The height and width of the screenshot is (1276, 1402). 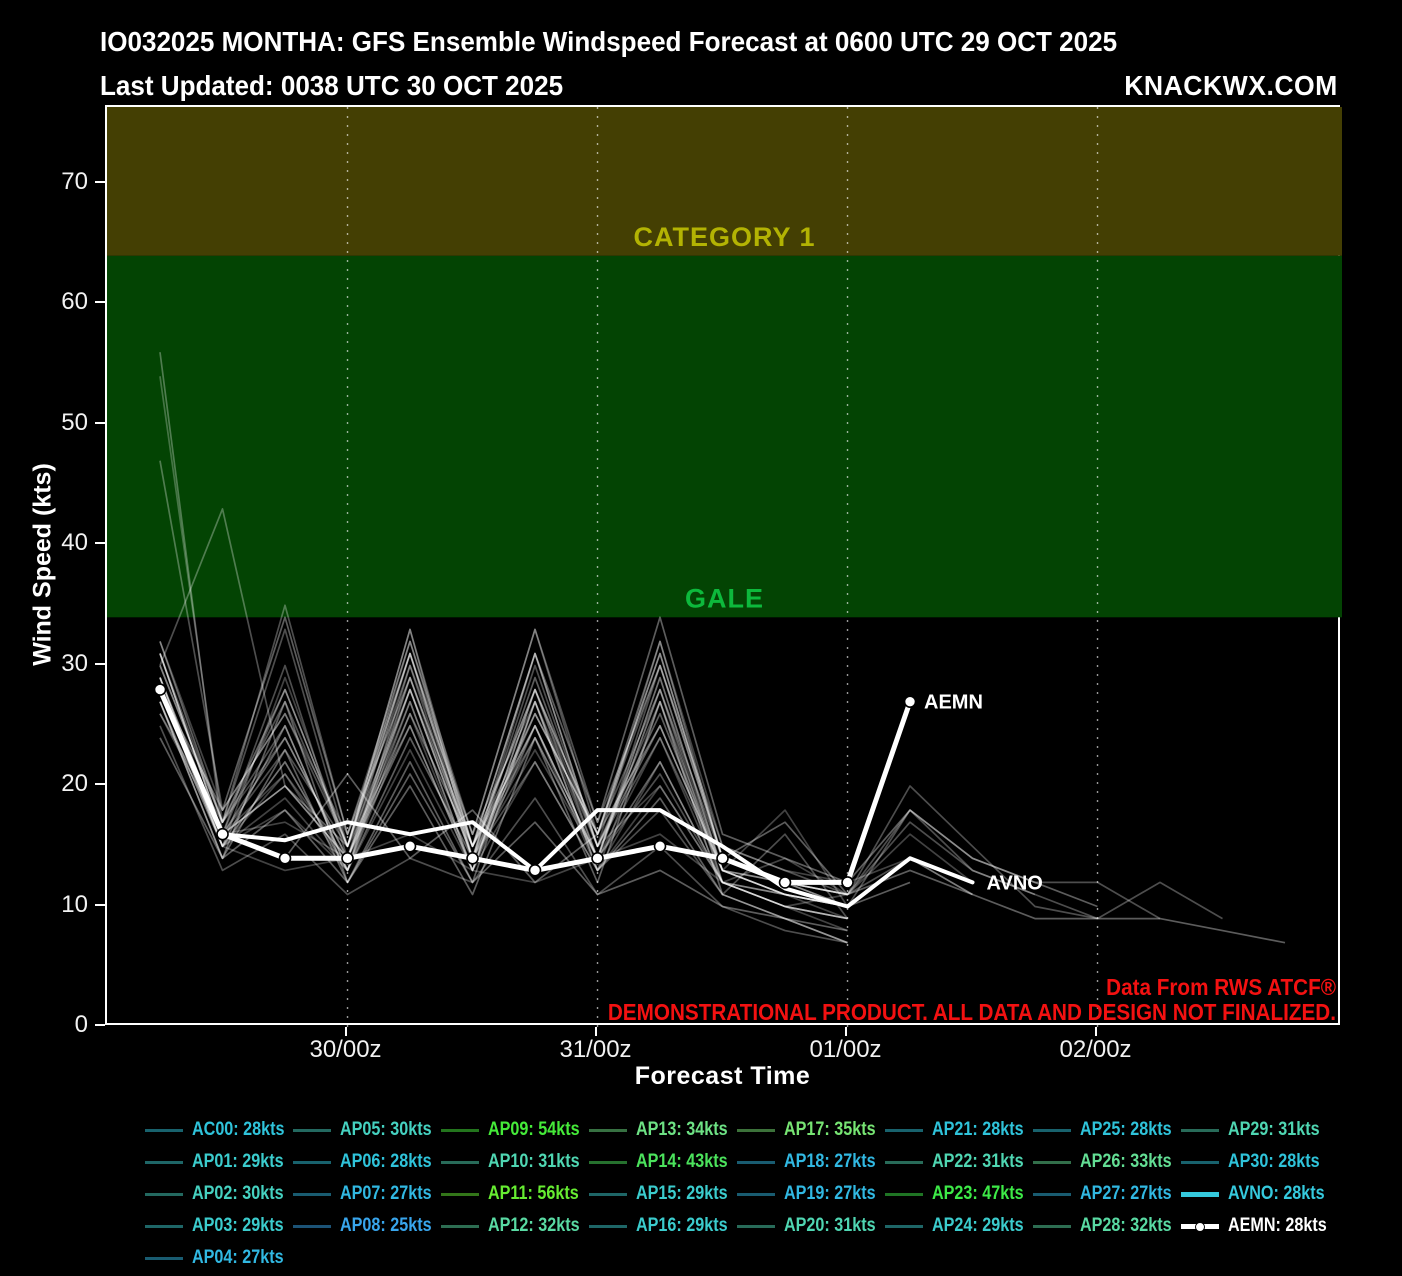 What do you see at coordinates (830, 1225) in the screenshot?
I see `legend-label: AP20: 31kts` at bounding box center [830, 1225].